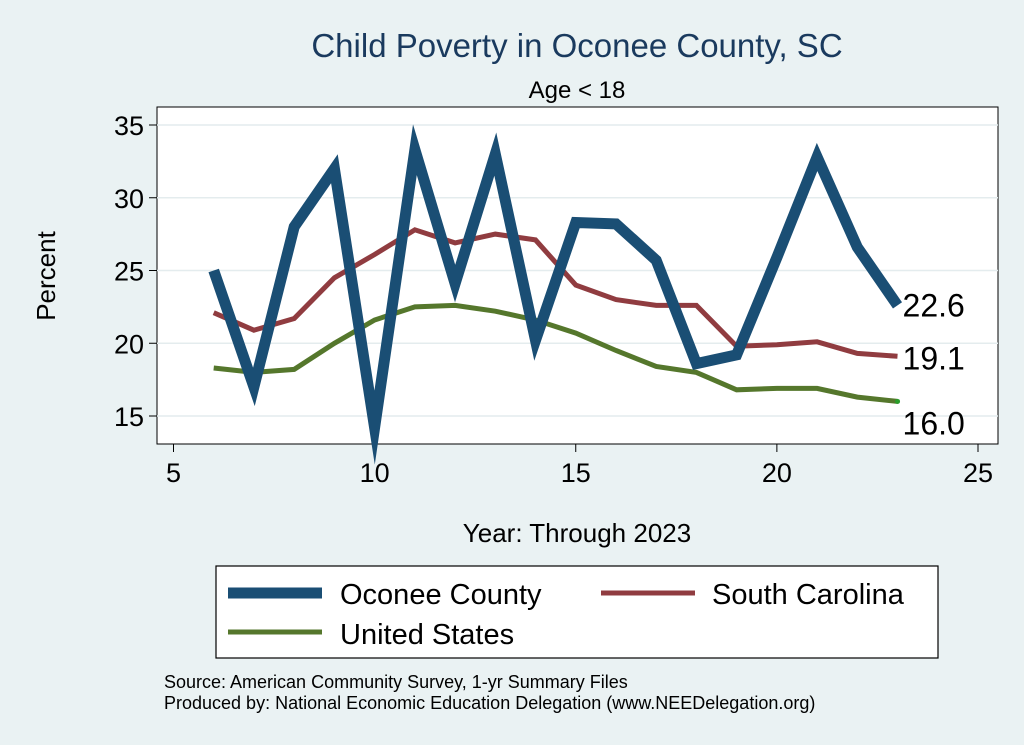 The image size is (1024, 745). I want to click on x-tick-label-25: 25, so click(978, 473).